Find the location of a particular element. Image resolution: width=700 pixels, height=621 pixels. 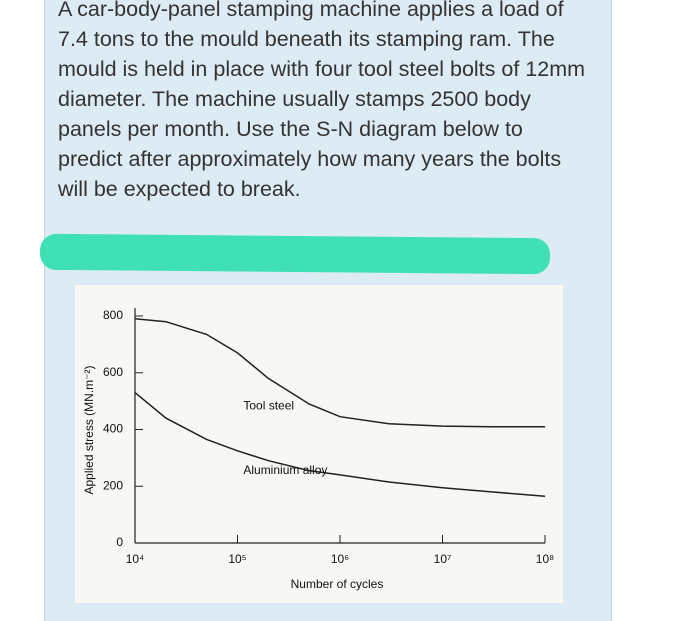

x-tick-label: 10⁶ is located at coordinates (340, 559).